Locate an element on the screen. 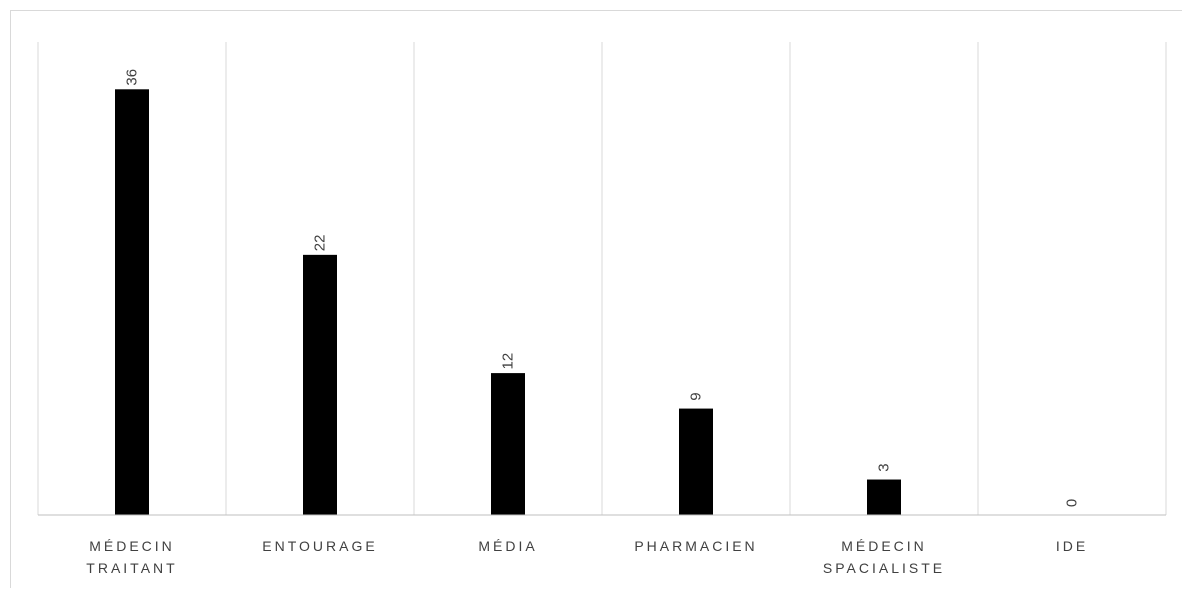  category-label: ENTOURAGE is located at coordinates (319, 546).